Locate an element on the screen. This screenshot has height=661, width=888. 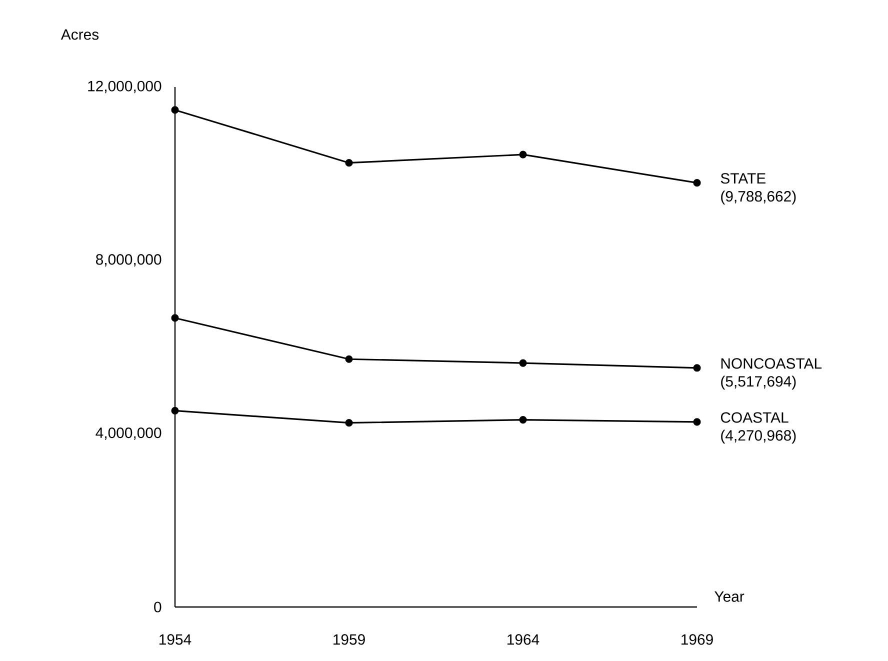
x-axis-title: Year is located at coordinates (729, 596).